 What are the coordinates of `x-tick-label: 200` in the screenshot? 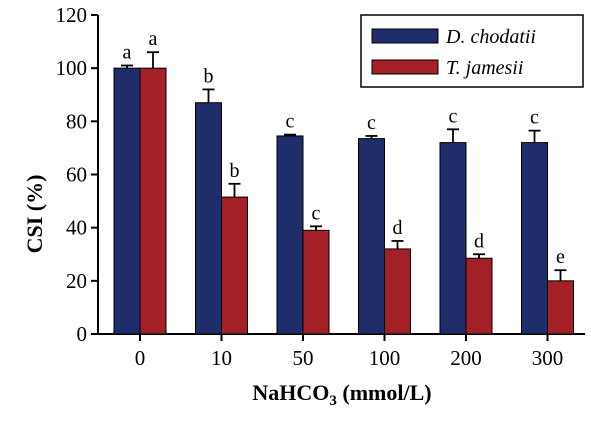 It's located at (466, 358).